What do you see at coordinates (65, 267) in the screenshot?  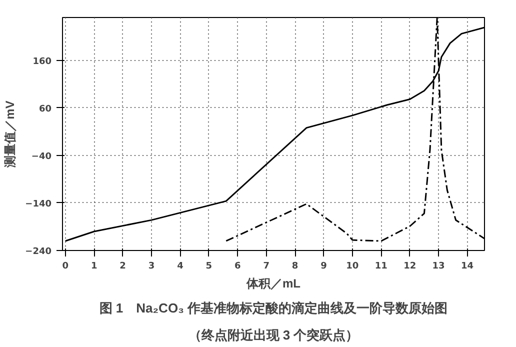 I see `x-tick-label: 0` at bounding box center [65, 267].